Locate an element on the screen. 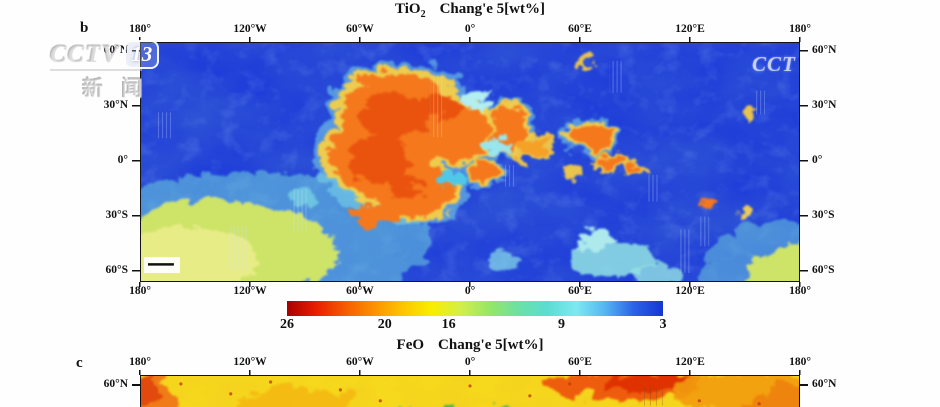  tio2-title-subscript: 2 is located at coordinates (423, 14).